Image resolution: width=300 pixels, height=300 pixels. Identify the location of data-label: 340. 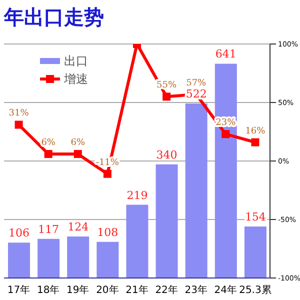
(167, 155).